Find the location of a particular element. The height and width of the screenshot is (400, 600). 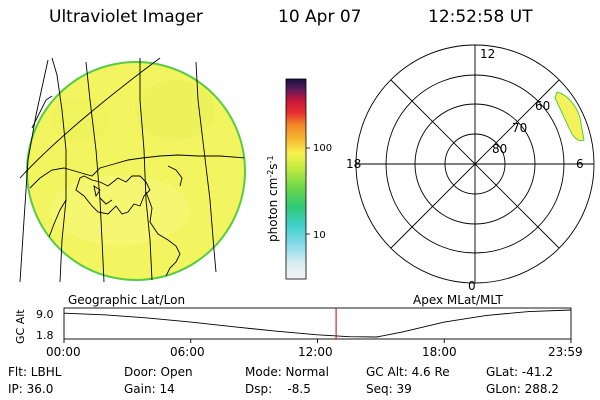

altitude-axis-label: GC Alt is located at coordinates (20, 326).